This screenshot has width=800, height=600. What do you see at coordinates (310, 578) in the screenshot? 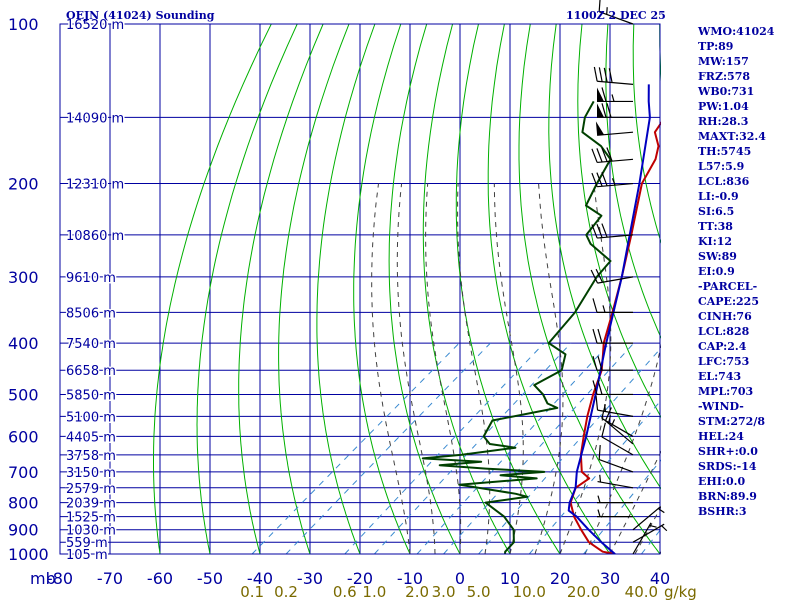
I see `temperature-tick-label: -30` at bounding box center [310, 578].